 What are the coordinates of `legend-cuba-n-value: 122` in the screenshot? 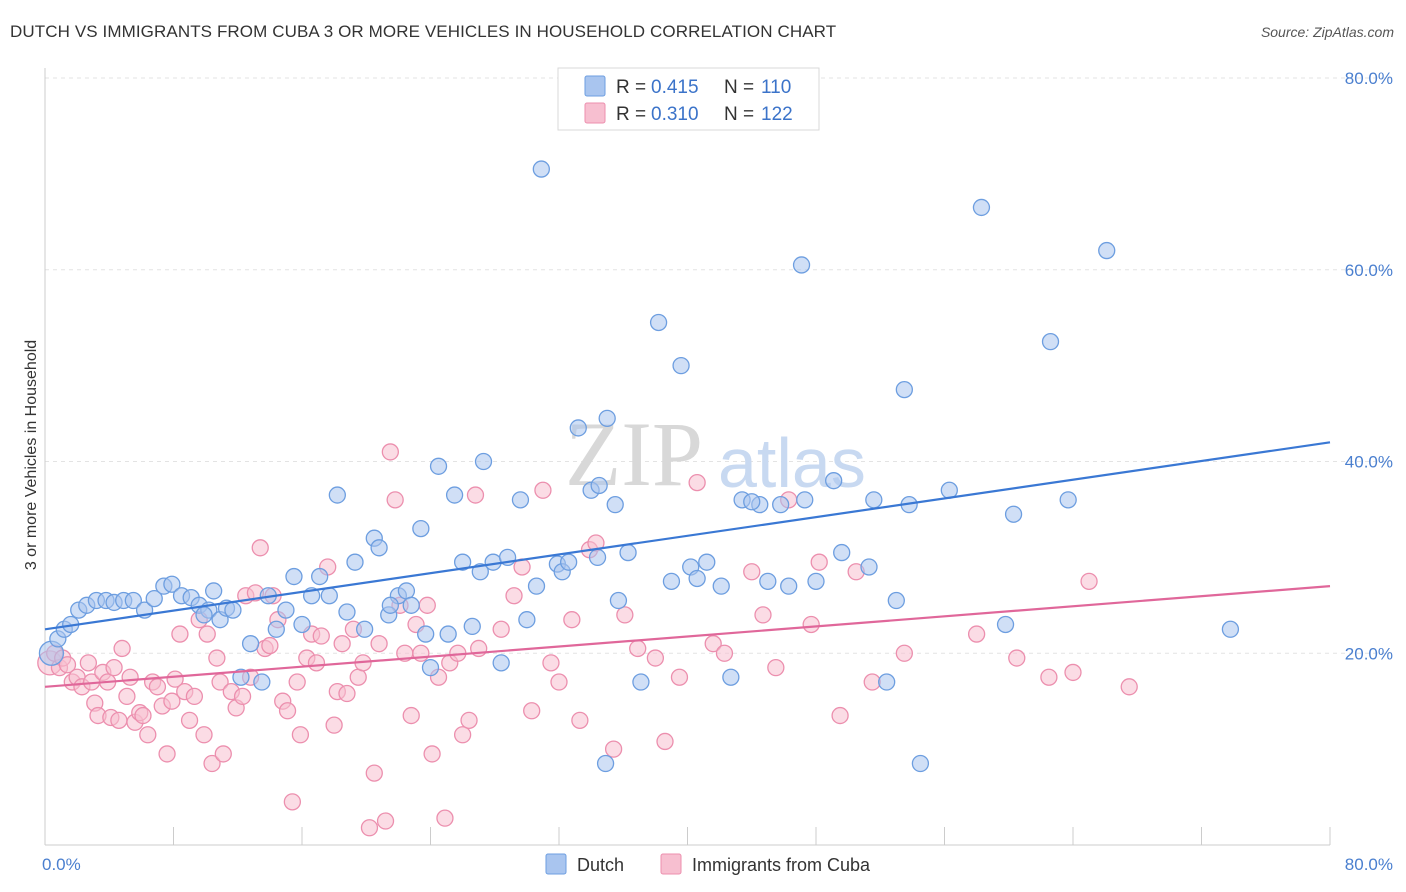 It's located at (777, 114).